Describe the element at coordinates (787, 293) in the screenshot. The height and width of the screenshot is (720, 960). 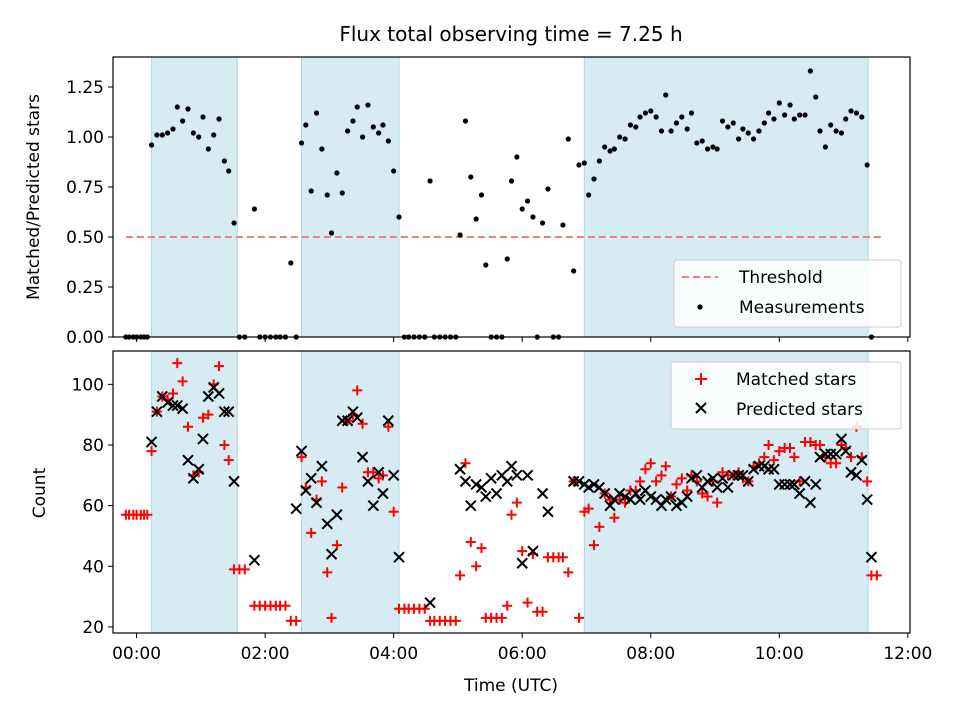
I see `top-legend: Threshold Measurements` at that location.